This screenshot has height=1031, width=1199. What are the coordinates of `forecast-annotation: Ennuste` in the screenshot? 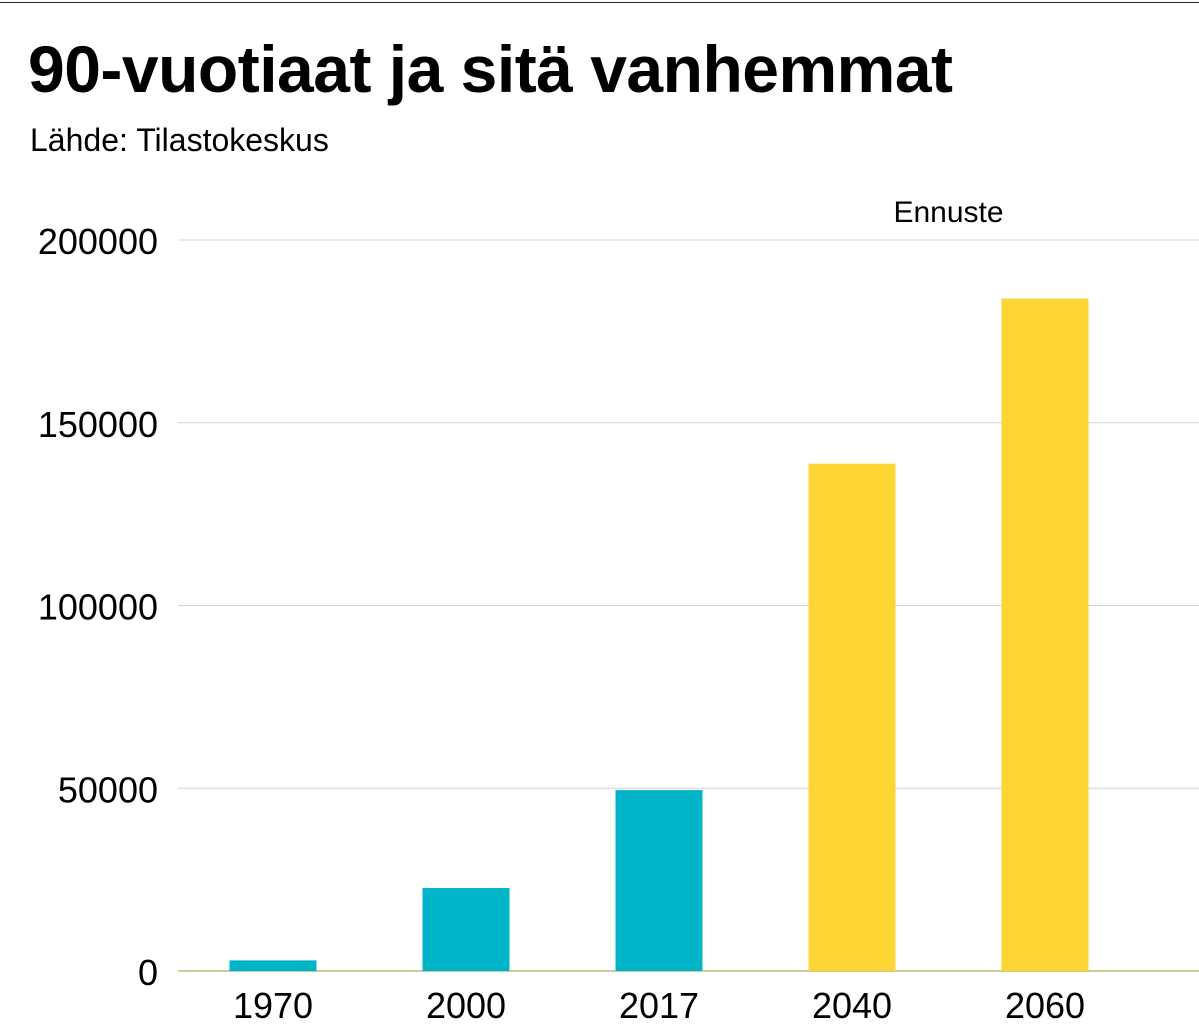 It's located at (948, 212).